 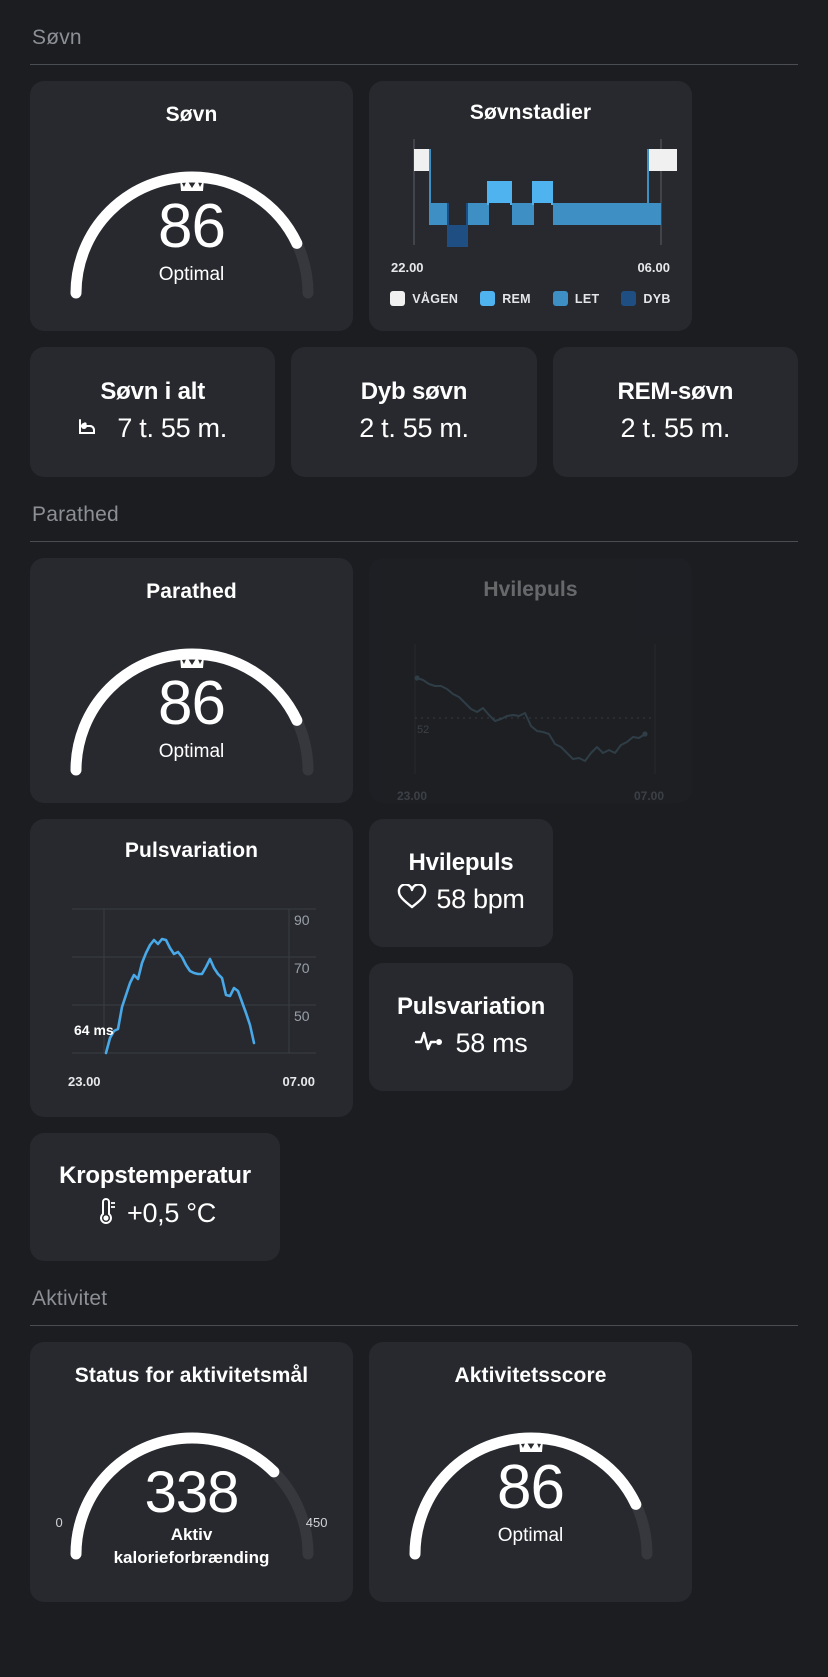 What do you see at coordinates (70, 1298) in the screenshot?
I see `section-title-activity: Aktivitet` at bounding box center [70, 1298].